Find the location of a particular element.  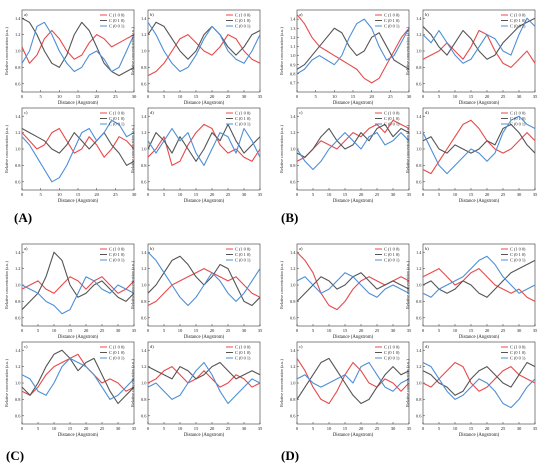

panel-b-a-ytick-label-0: 0.7 is located at coordinates (293, 82).